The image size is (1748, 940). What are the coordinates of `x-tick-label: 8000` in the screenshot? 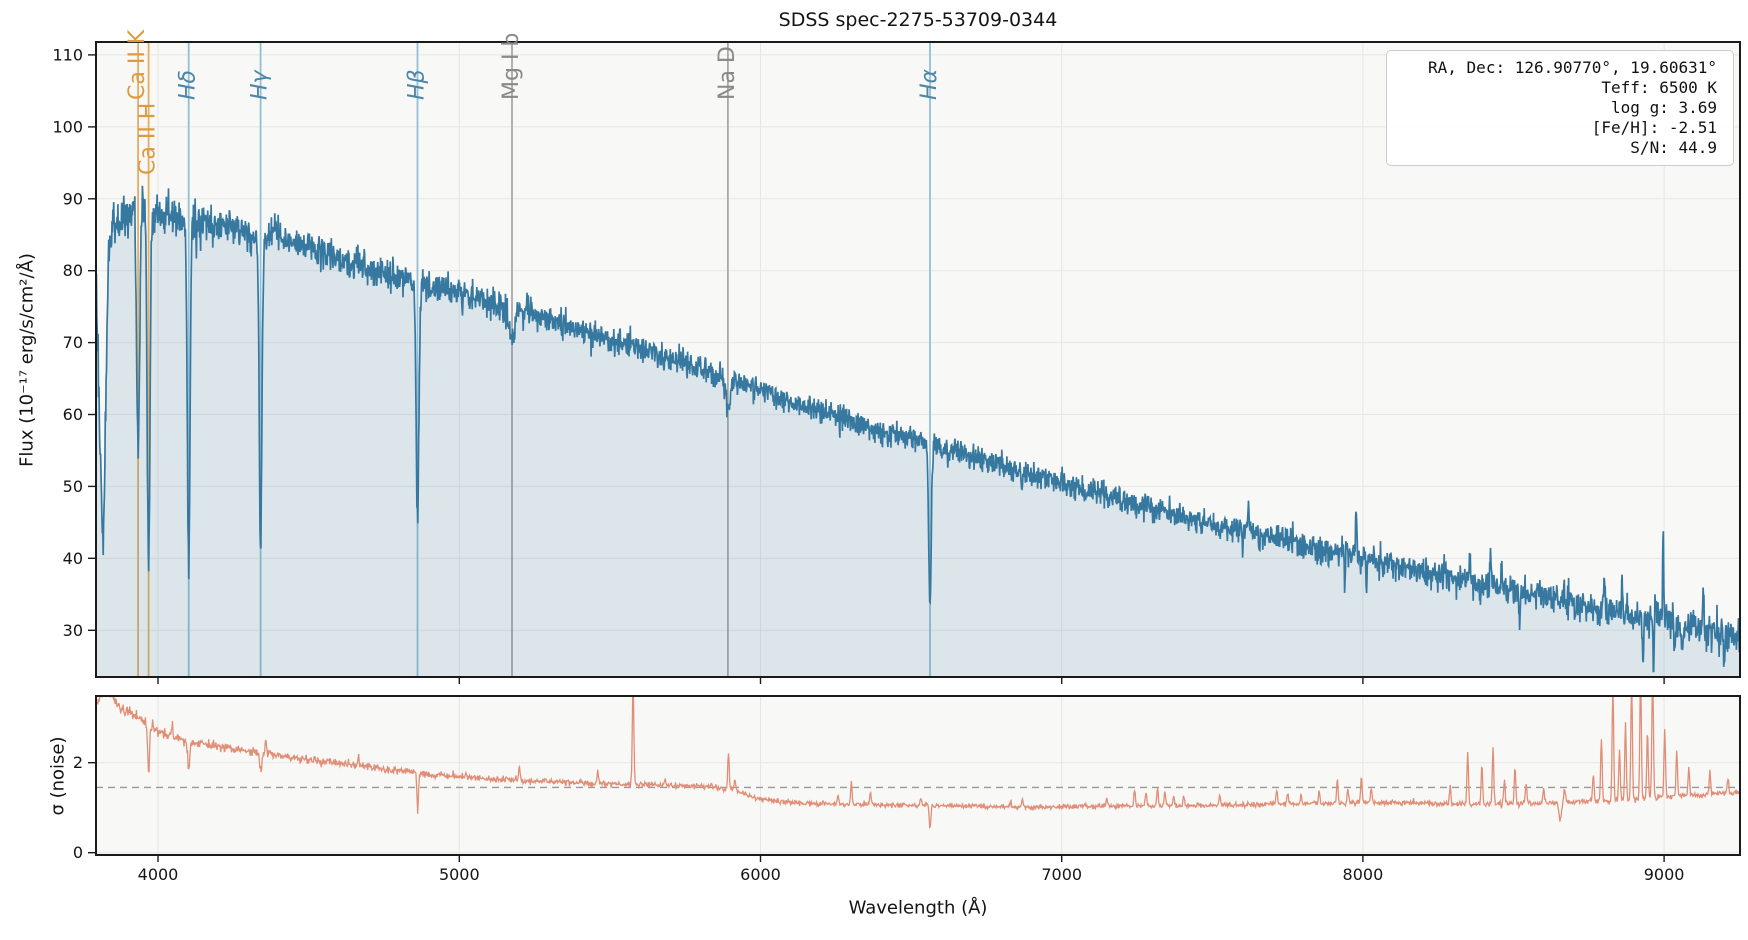 It's located at (1363, 874).